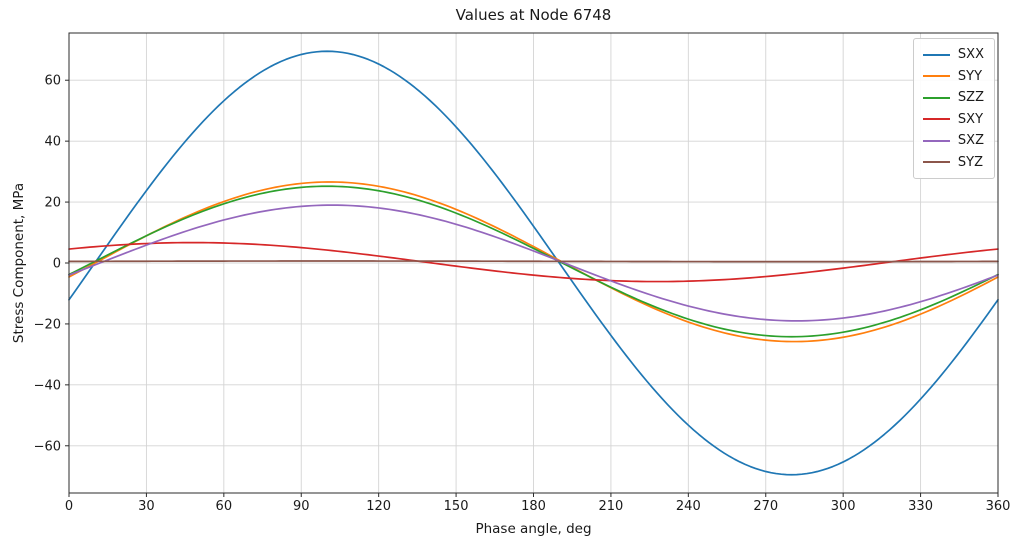  I want to click on y-tick-label: 20, so click(52, 203).